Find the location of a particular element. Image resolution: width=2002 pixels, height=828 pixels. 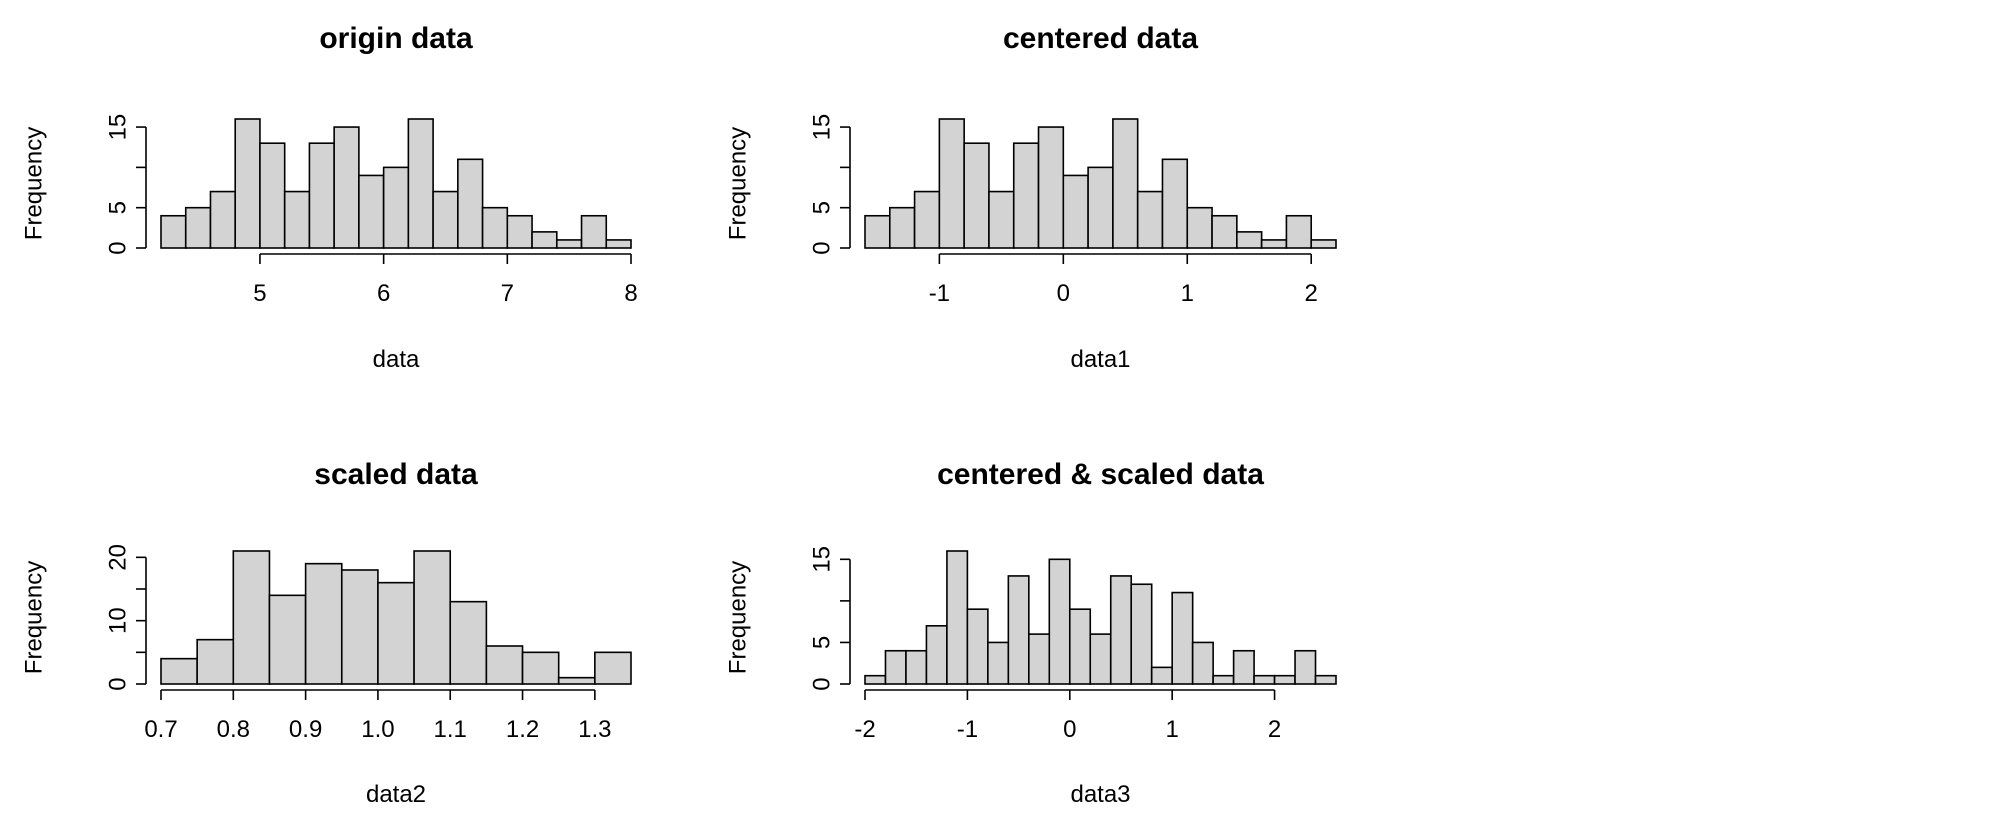

chart-title: centered & scaled data is located at coordinates (1100, 474).